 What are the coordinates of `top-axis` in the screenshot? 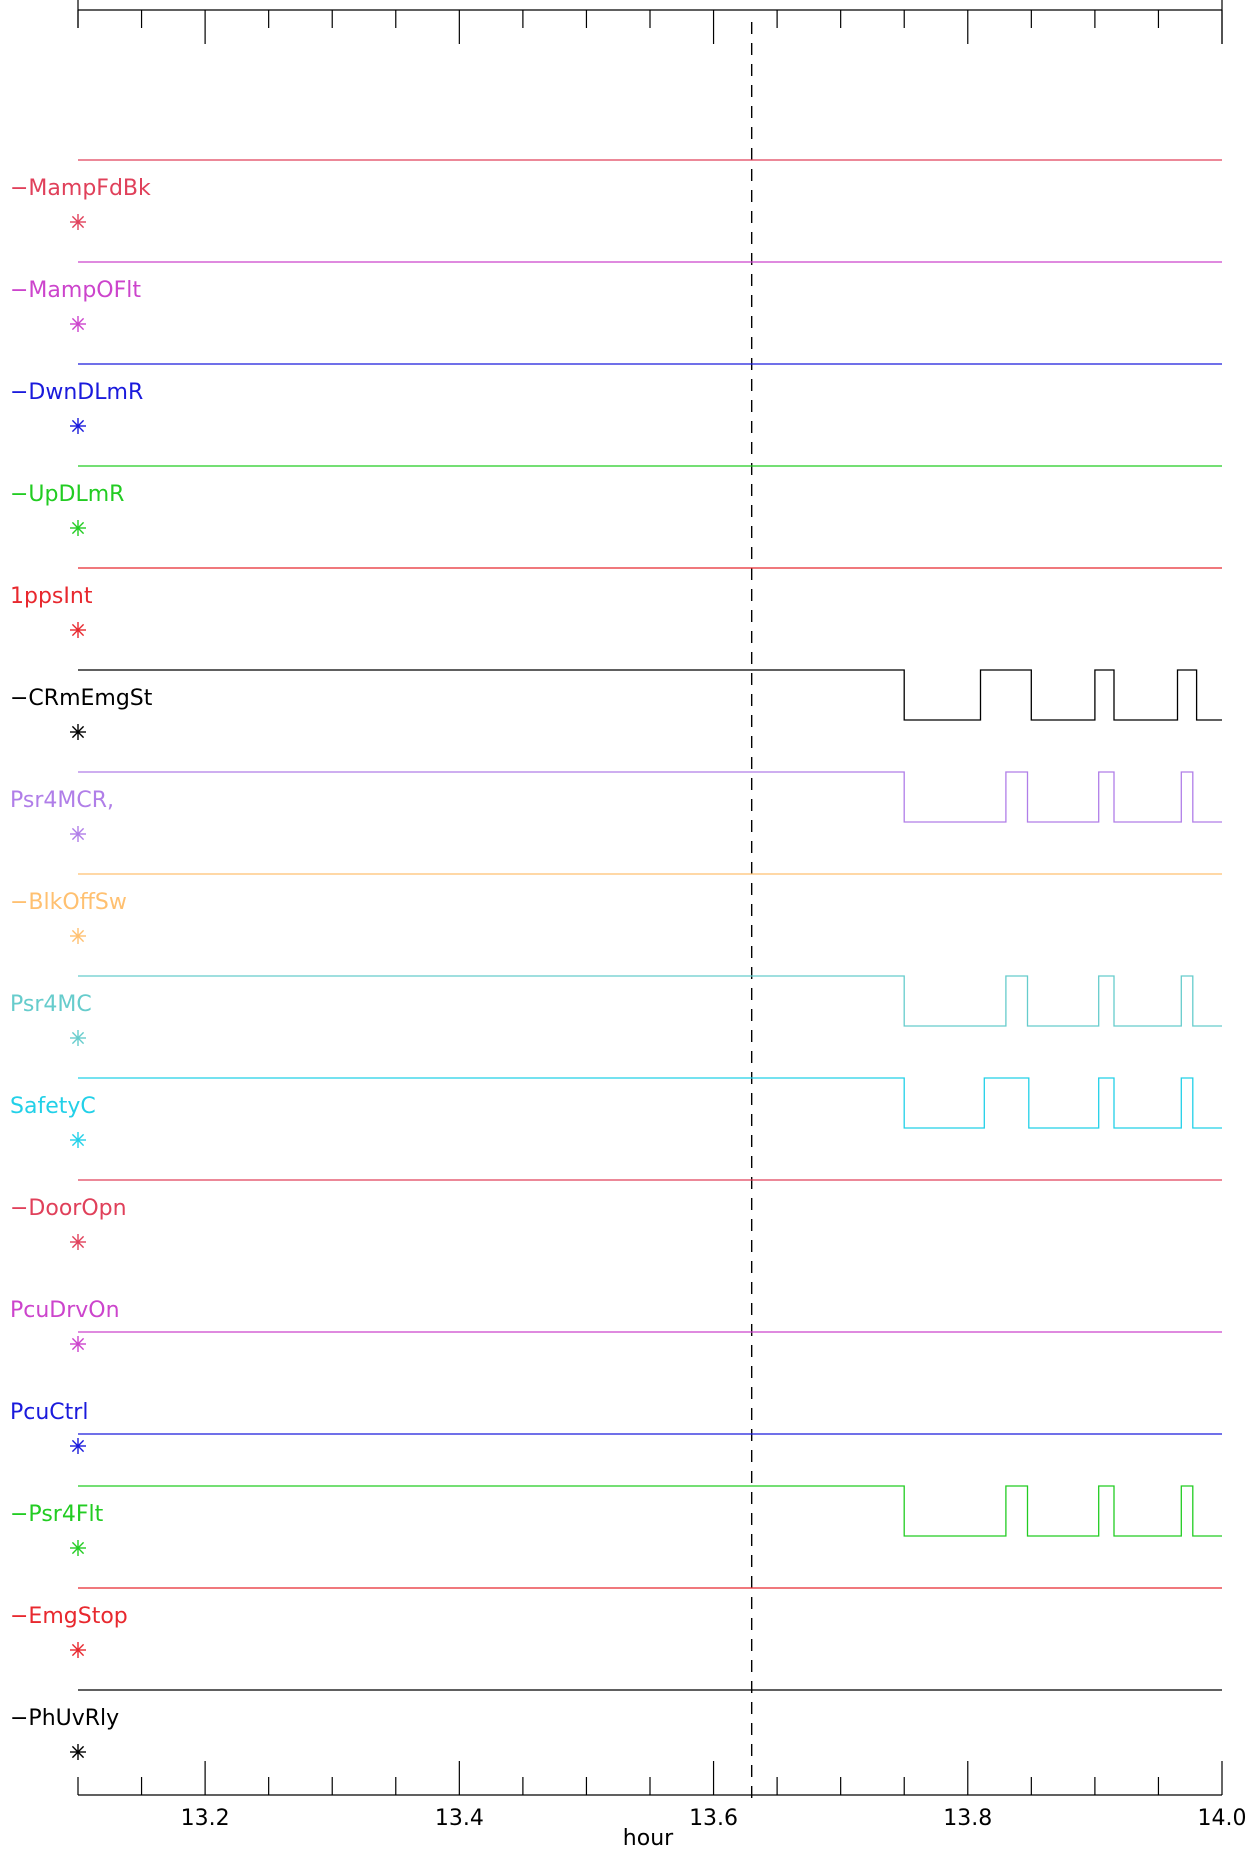 It's located at (650, 22).